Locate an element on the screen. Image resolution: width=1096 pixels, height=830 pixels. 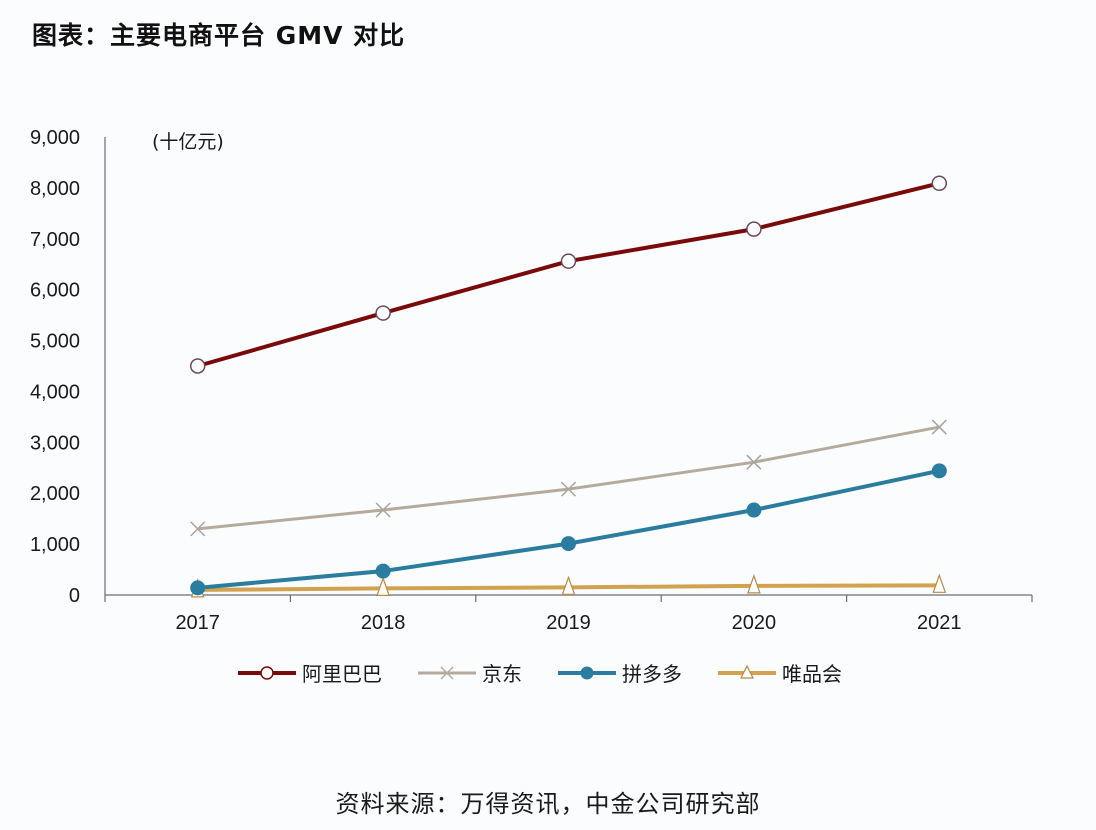
chart-title: 图表：主要电商平台 GMV 对比 is located at coordinates (219, 35).